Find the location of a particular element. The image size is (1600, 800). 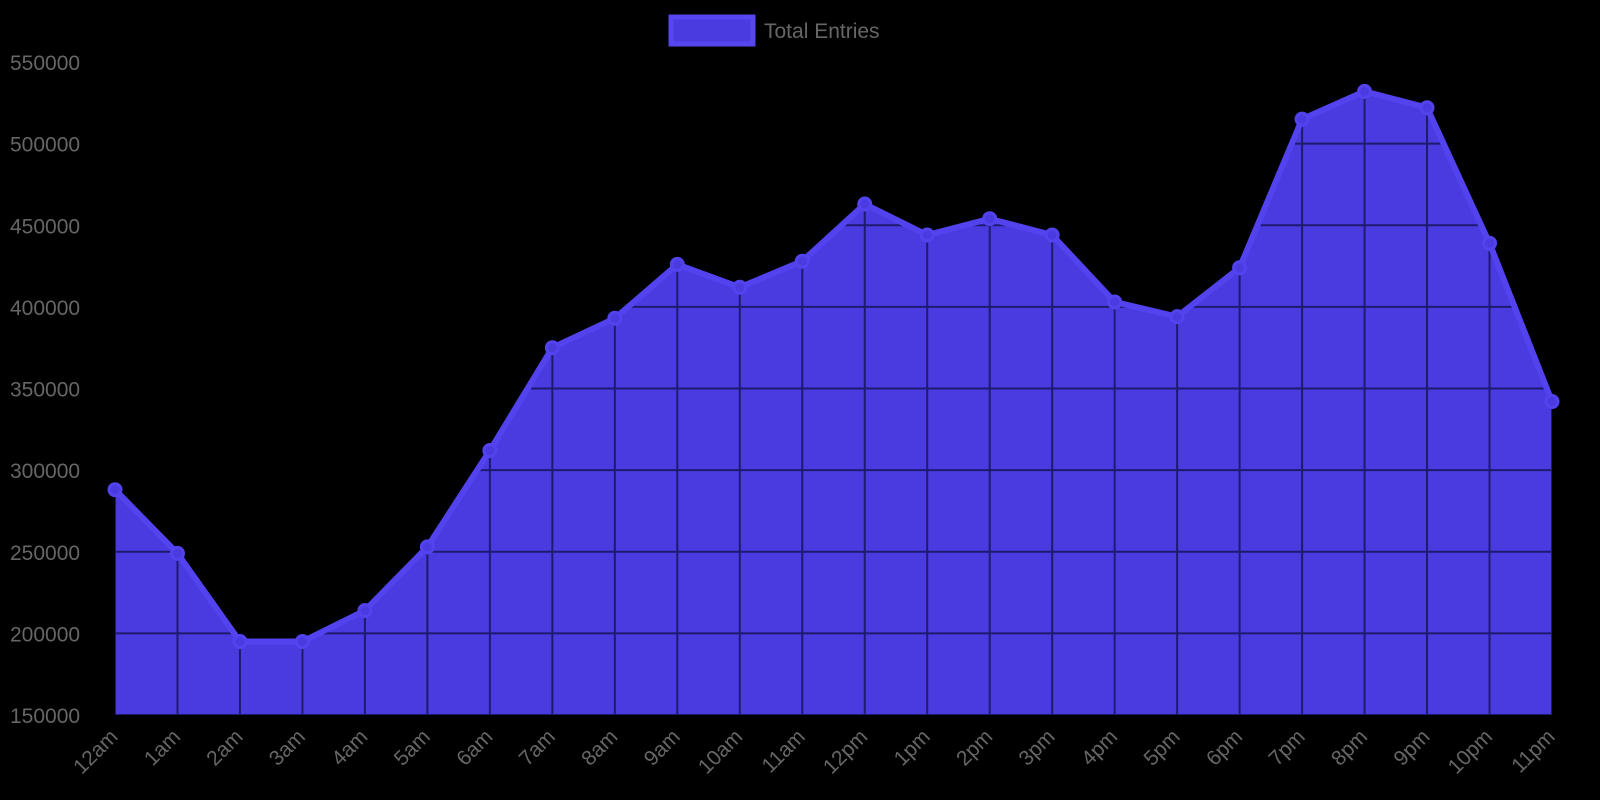

y-tick-label: 550000 is located at coordinates (45, 63).